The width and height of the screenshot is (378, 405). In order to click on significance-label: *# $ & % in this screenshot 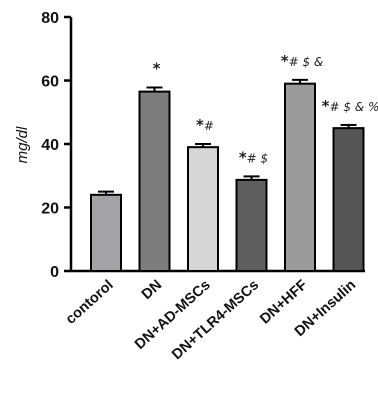, I will do `click(350, 106)`.